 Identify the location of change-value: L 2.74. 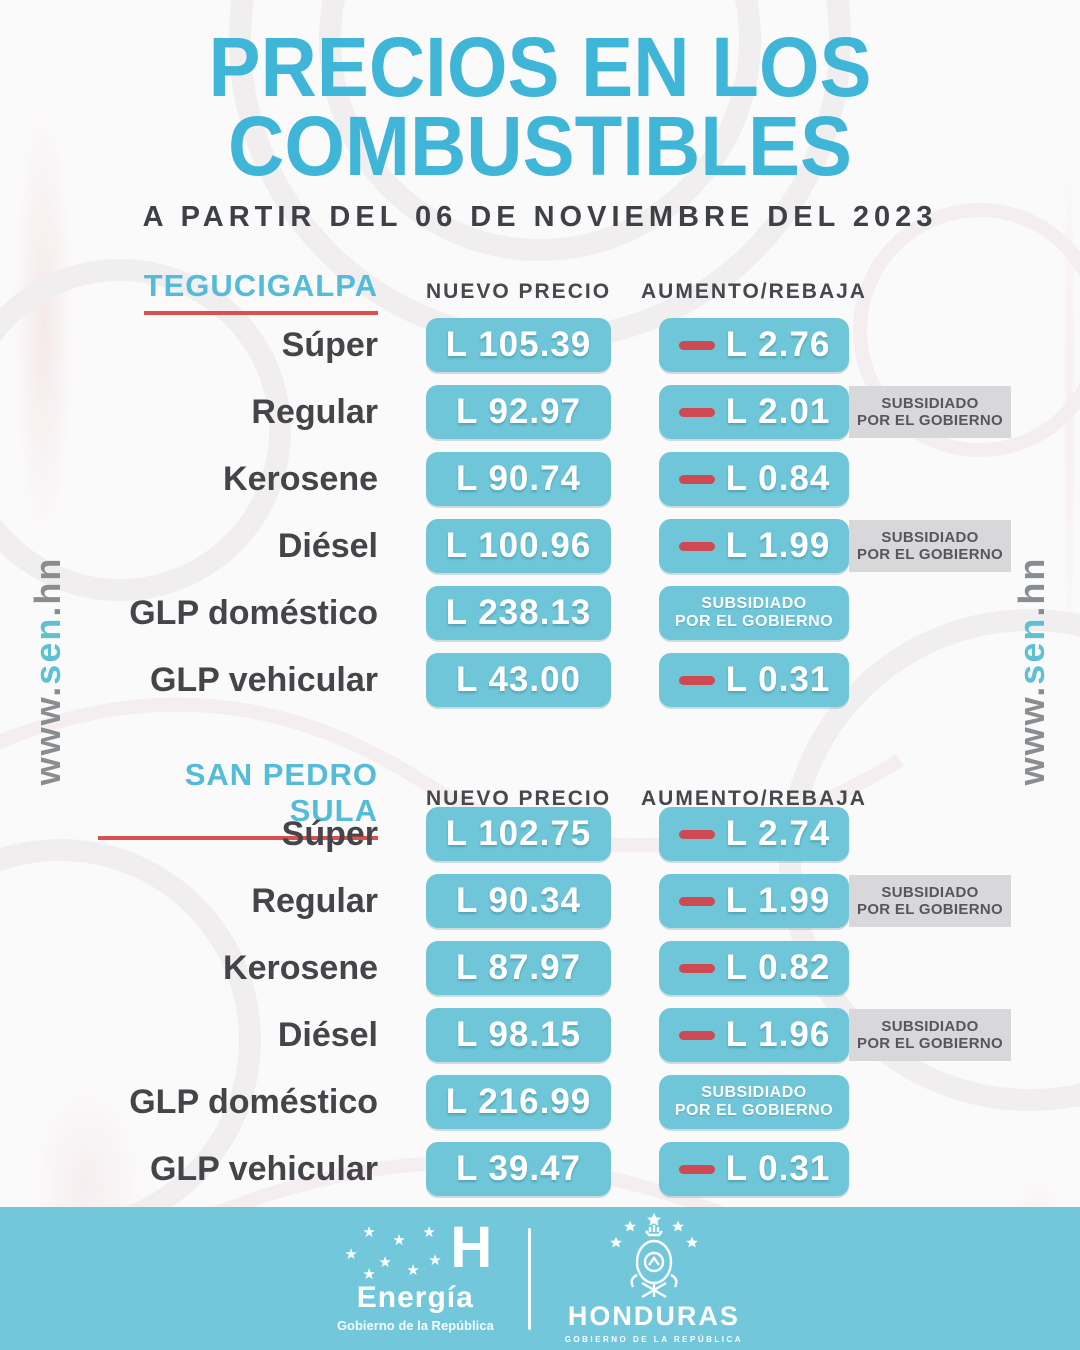
(778, 834).